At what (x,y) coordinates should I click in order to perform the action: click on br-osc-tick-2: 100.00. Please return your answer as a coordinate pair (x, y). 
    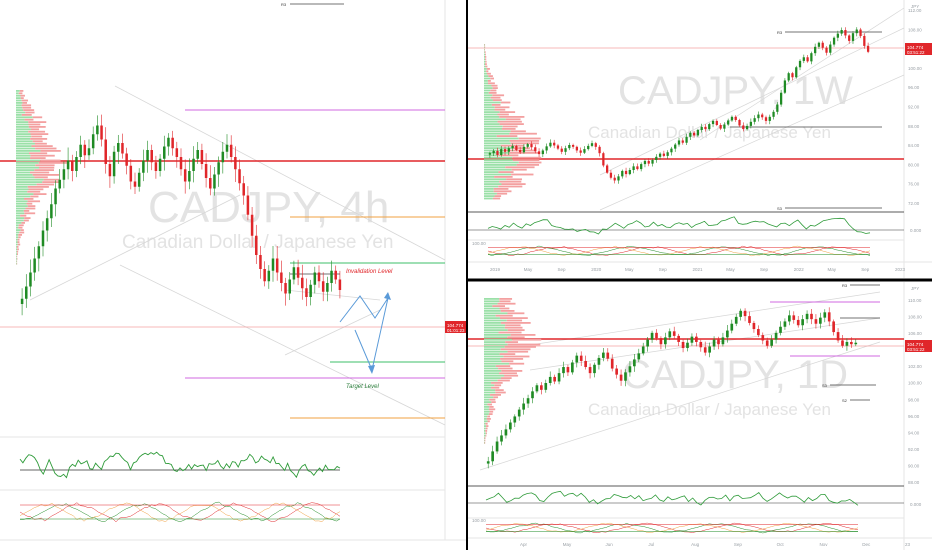
    Looking at the image, I should click on (479, 520).